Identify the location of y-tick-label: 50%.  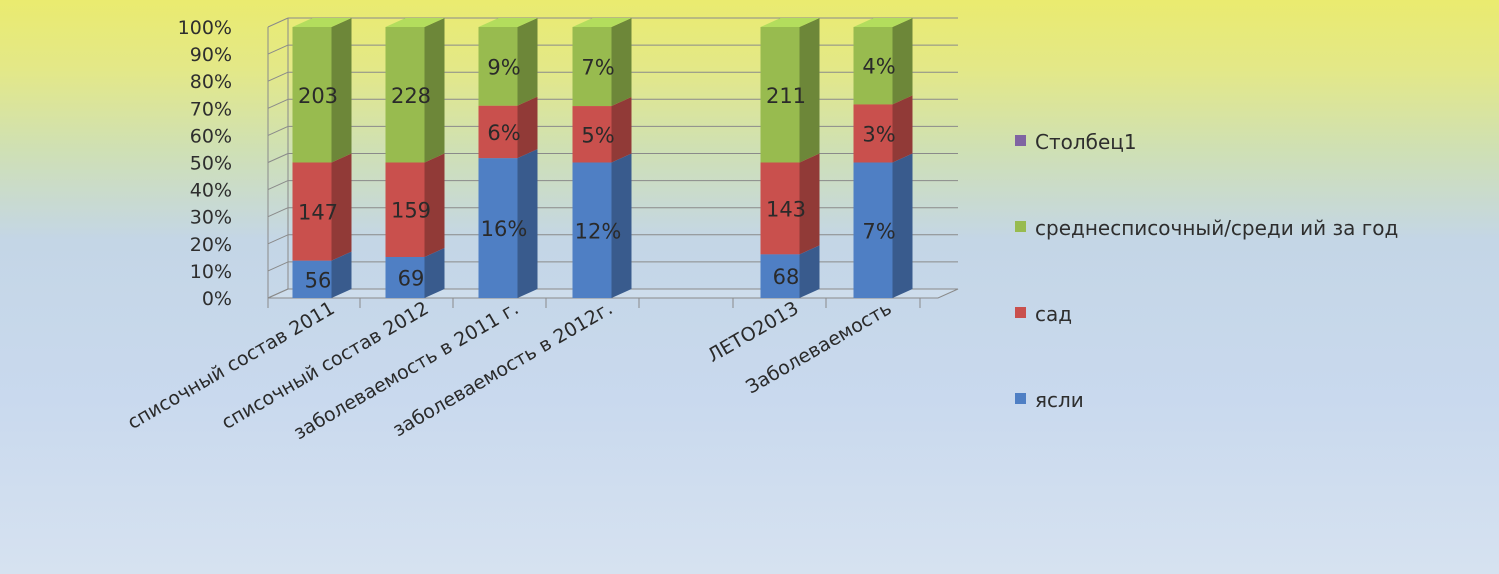
(211, 164).